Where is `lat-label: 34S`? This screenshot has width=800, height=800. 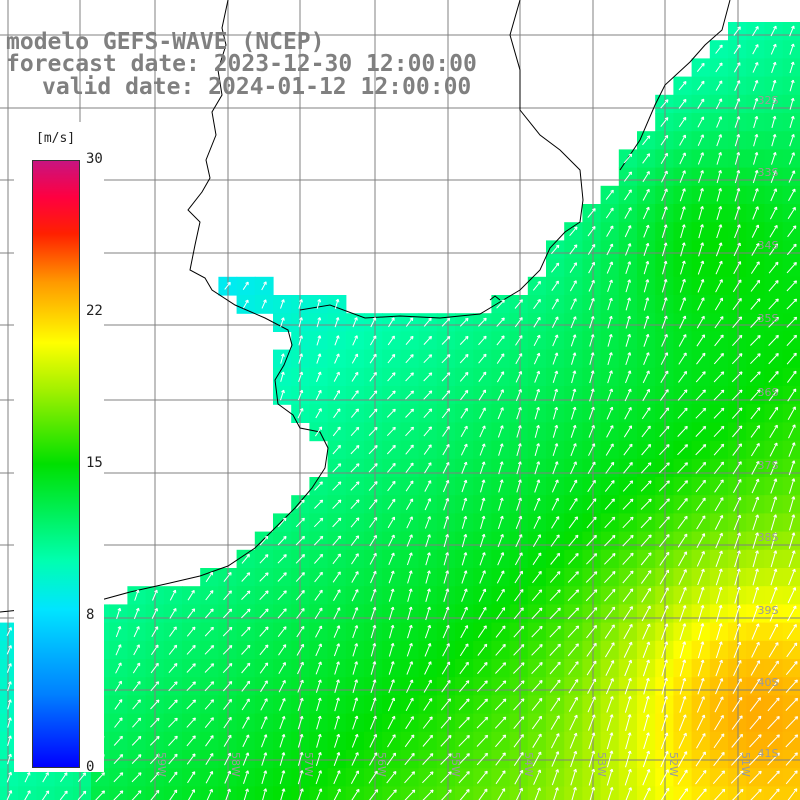
lat-label: 34S is located at coordinates (768, 245).